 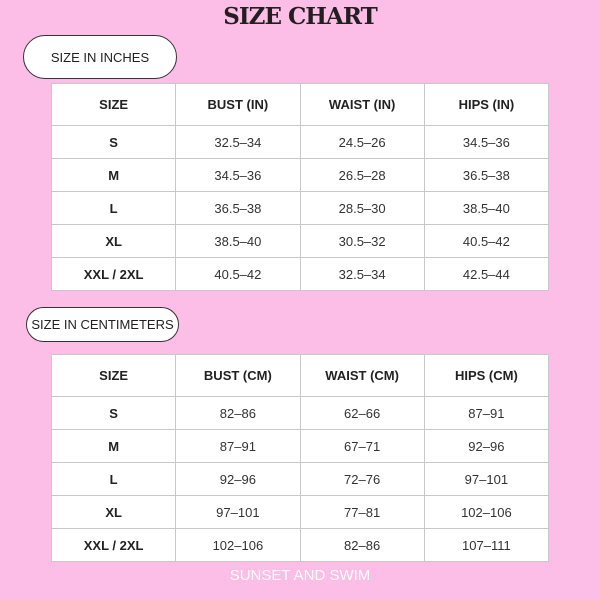 What do you see at coordinates (362, 142) in the screenshot?
I see `measurement-cell: 24.5–26` at bounding box center [362, 142].